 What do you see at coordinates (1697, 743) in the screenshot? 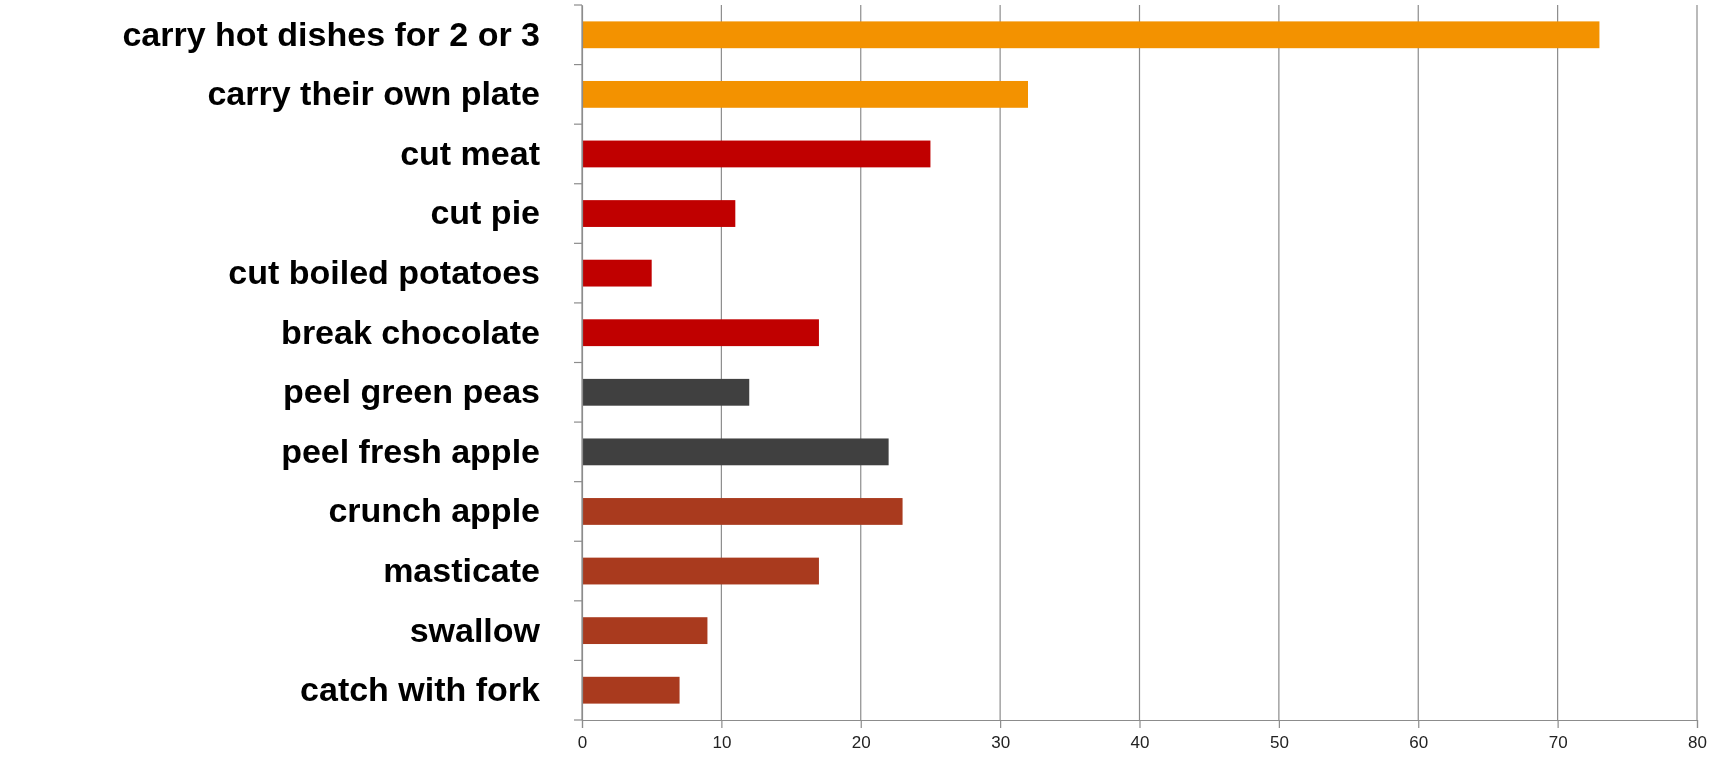
I see `x-tick-label: 80` at bounding box center [1697, 743].